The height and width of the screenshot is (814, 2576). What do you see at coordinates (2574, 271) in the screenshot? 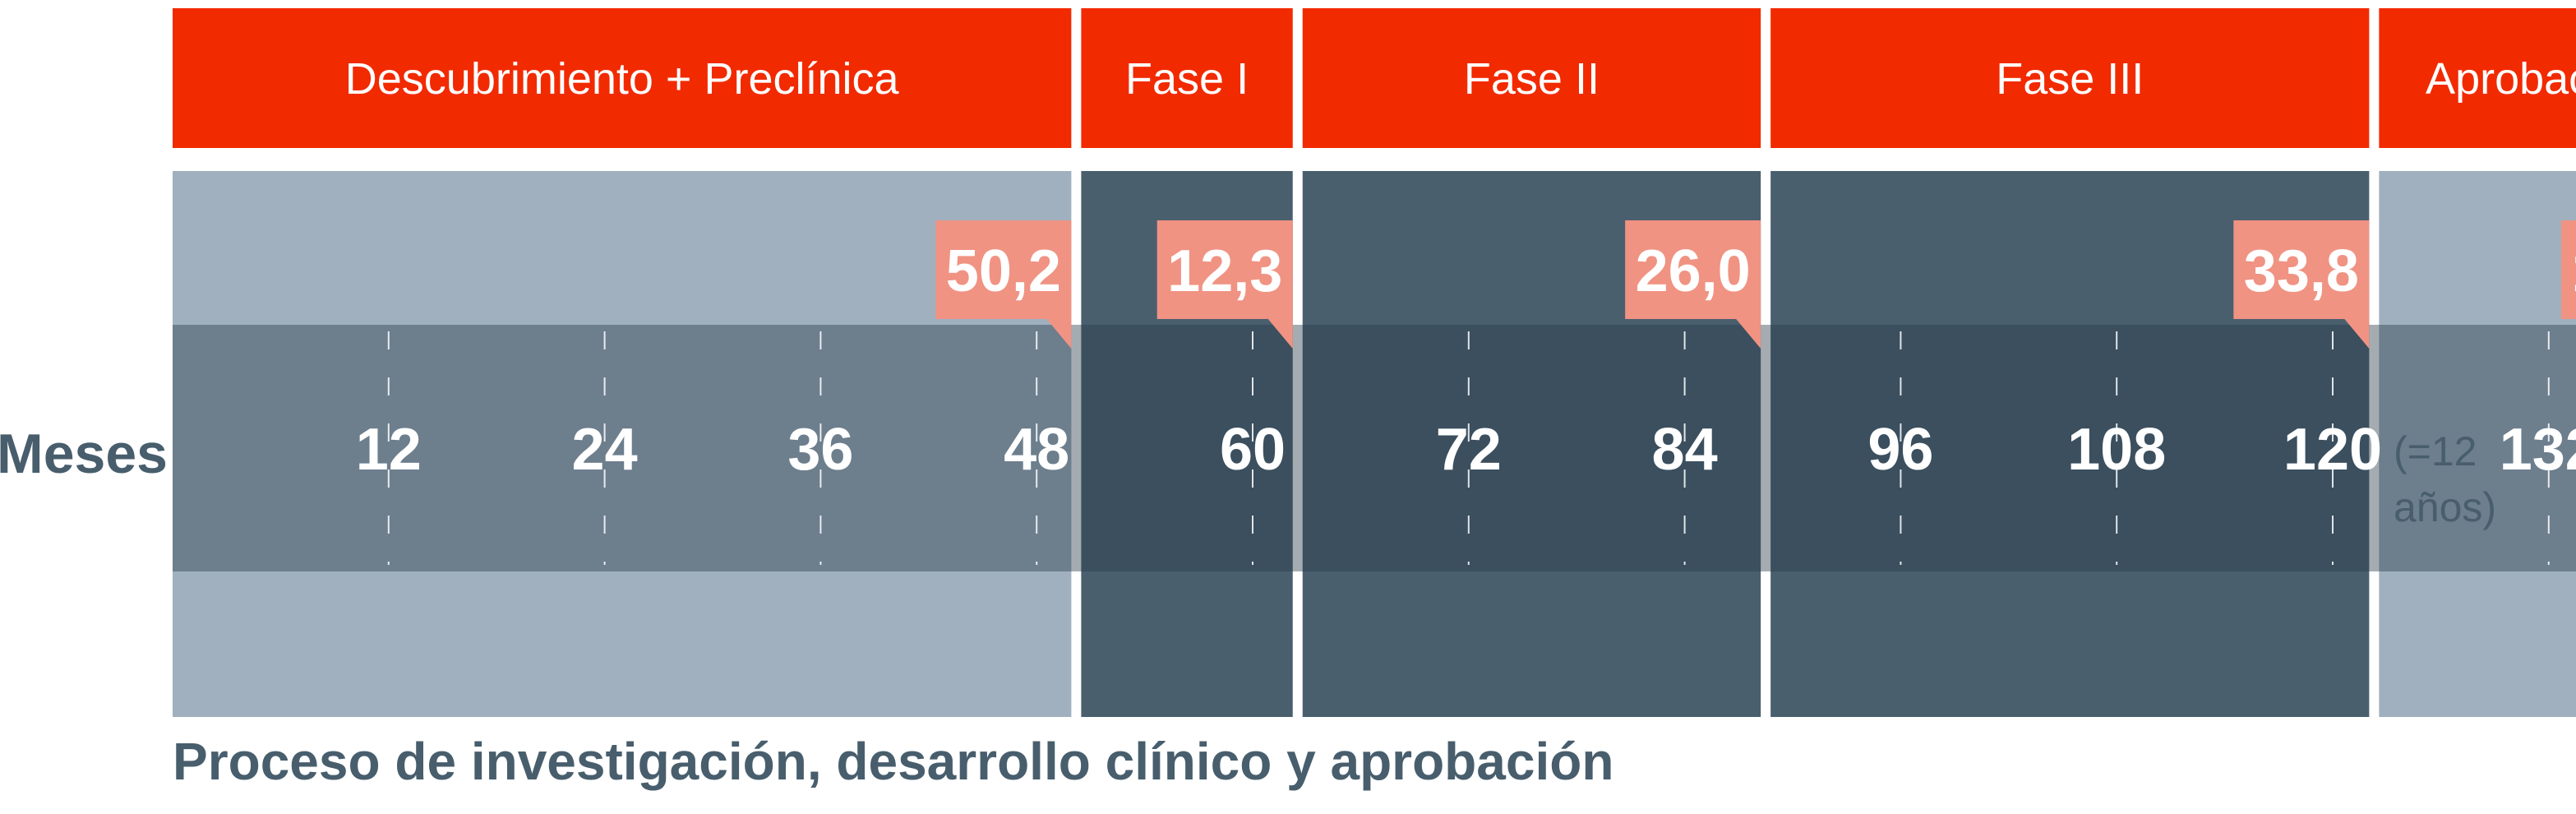
I see `duration-label: 18,2` at bounding box center [2574, 271].